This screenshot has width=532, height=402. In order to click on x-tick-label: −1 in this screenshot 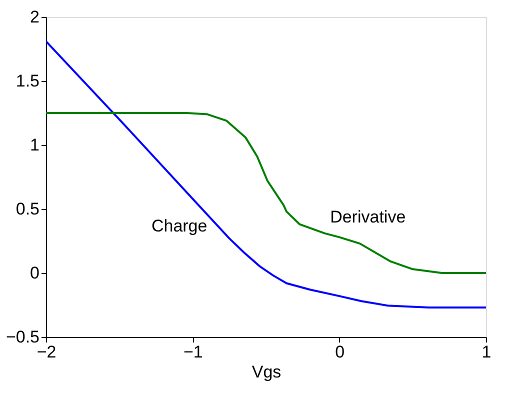, I will do `click(193, 352)`.